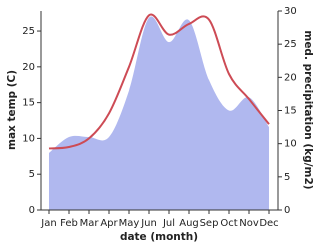  What do you see at coordinates (168, 223) in the screenshot?
I see `x-tick-label: Jul` at bounding box center [168, 223].